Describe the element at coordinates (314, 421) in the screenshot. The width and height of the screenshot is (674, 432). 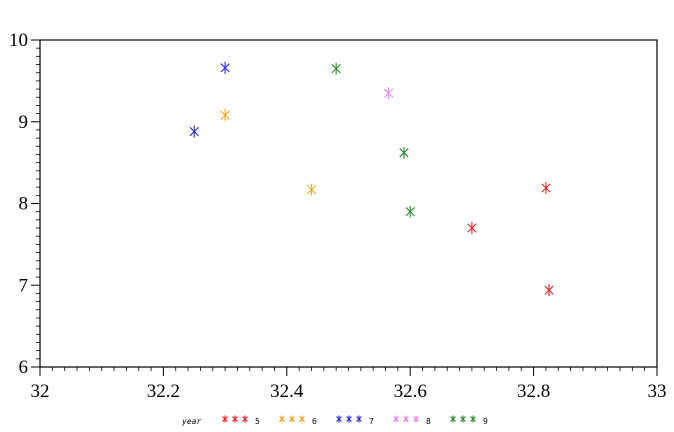
I see `legend-label: 6` at that location.